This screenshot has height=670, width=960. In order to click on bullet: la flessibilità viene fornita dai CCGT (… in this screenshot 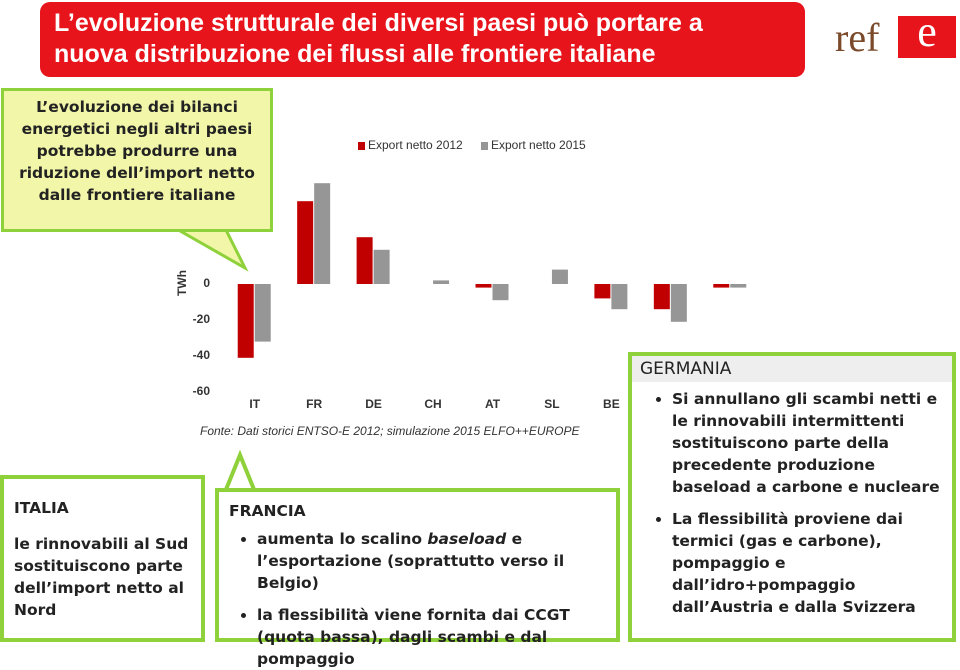, I will do `click(431, 637)`.